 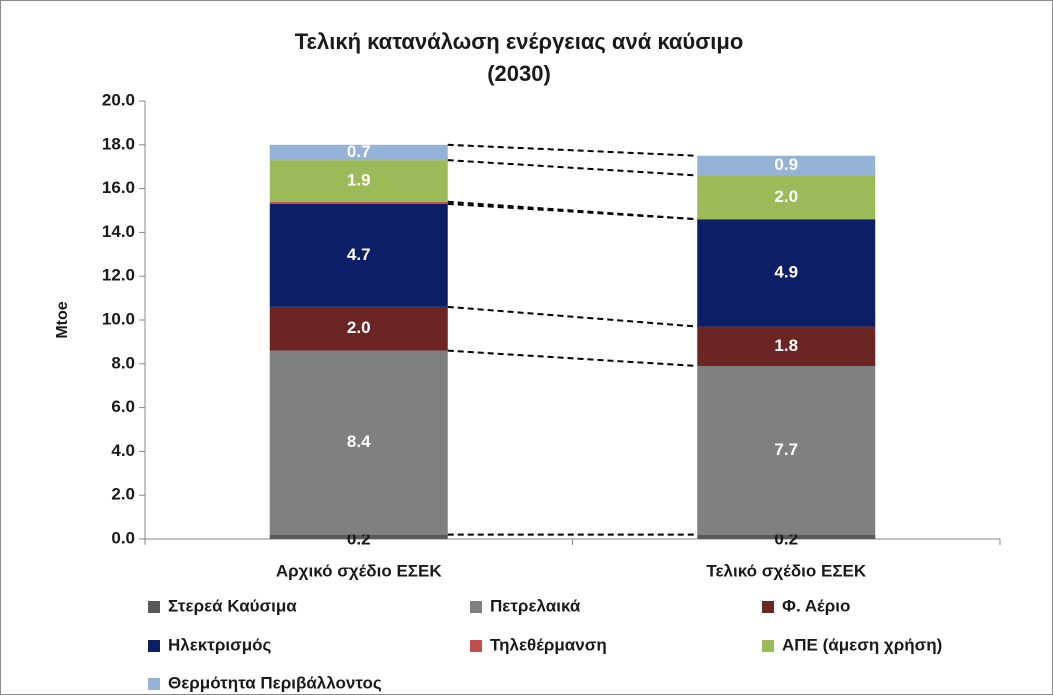 I want to click on data-label: 0.7, so click(x=359, y=151).